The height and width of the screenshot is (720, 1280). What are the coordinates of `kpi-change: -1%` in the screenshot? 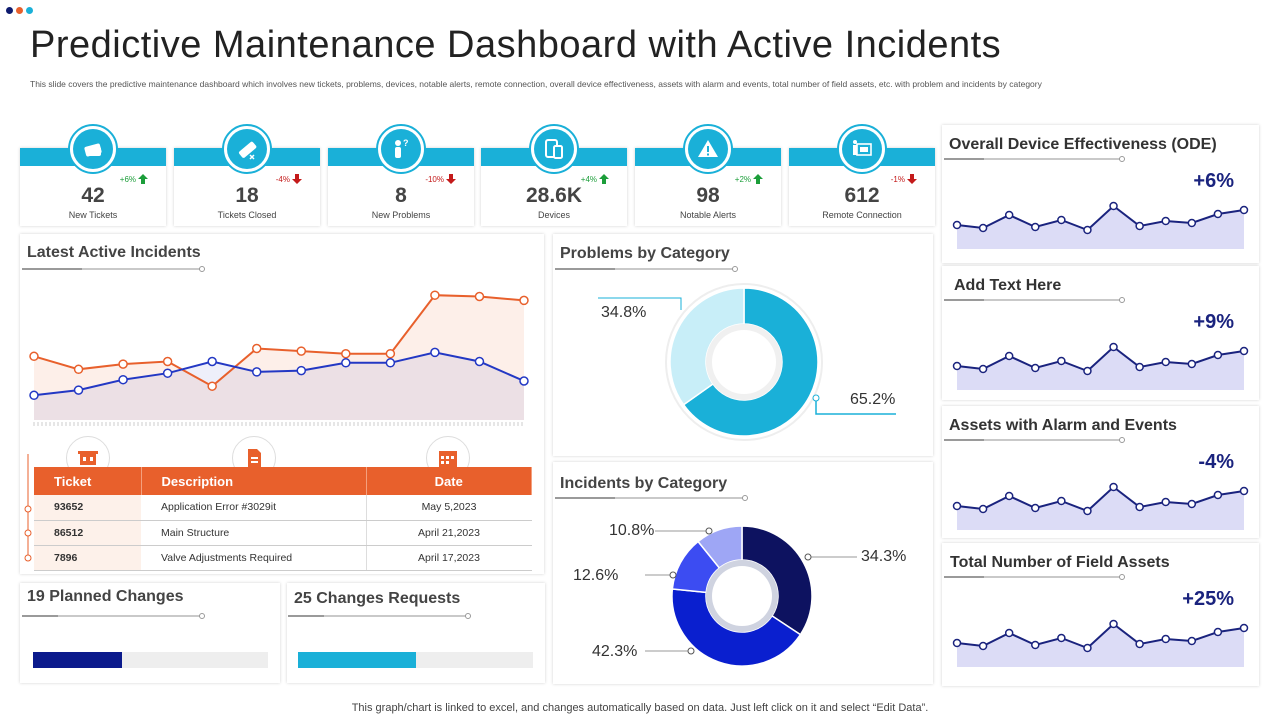 It's located at (904, 179).